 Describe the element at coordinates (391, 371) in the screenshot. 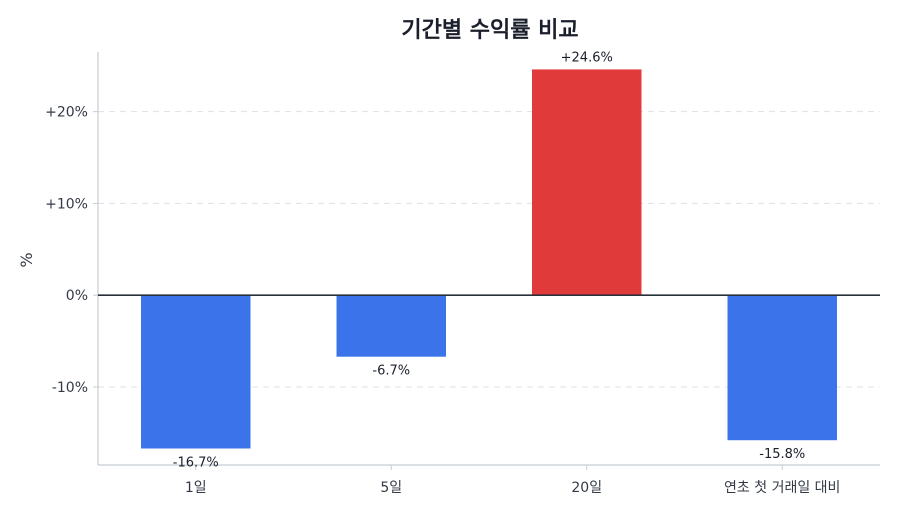

I see `data-label: -6.7%` at that location.